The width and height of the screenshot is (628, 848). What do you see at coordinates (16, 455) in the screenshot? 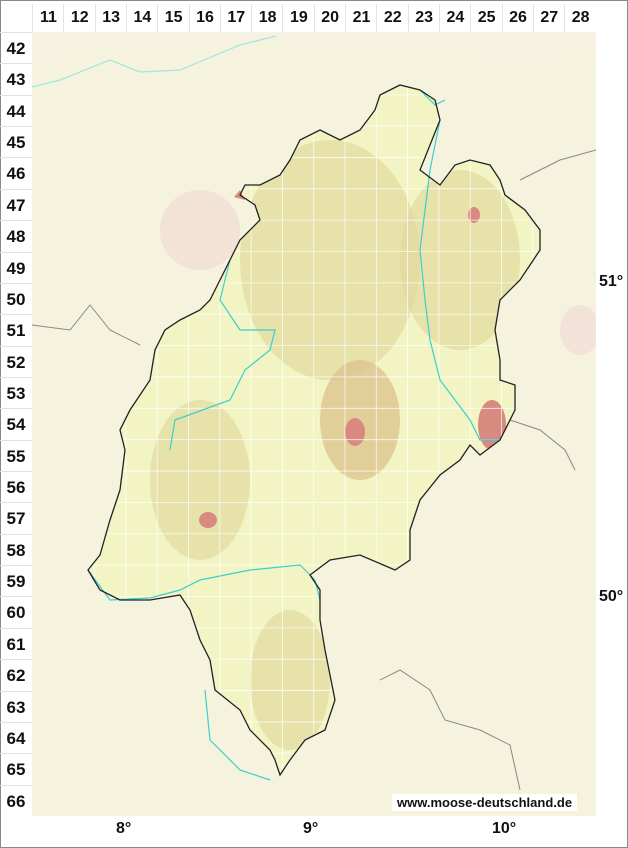
I see `grid-row-label: 55` at bounding box center [16, 455].